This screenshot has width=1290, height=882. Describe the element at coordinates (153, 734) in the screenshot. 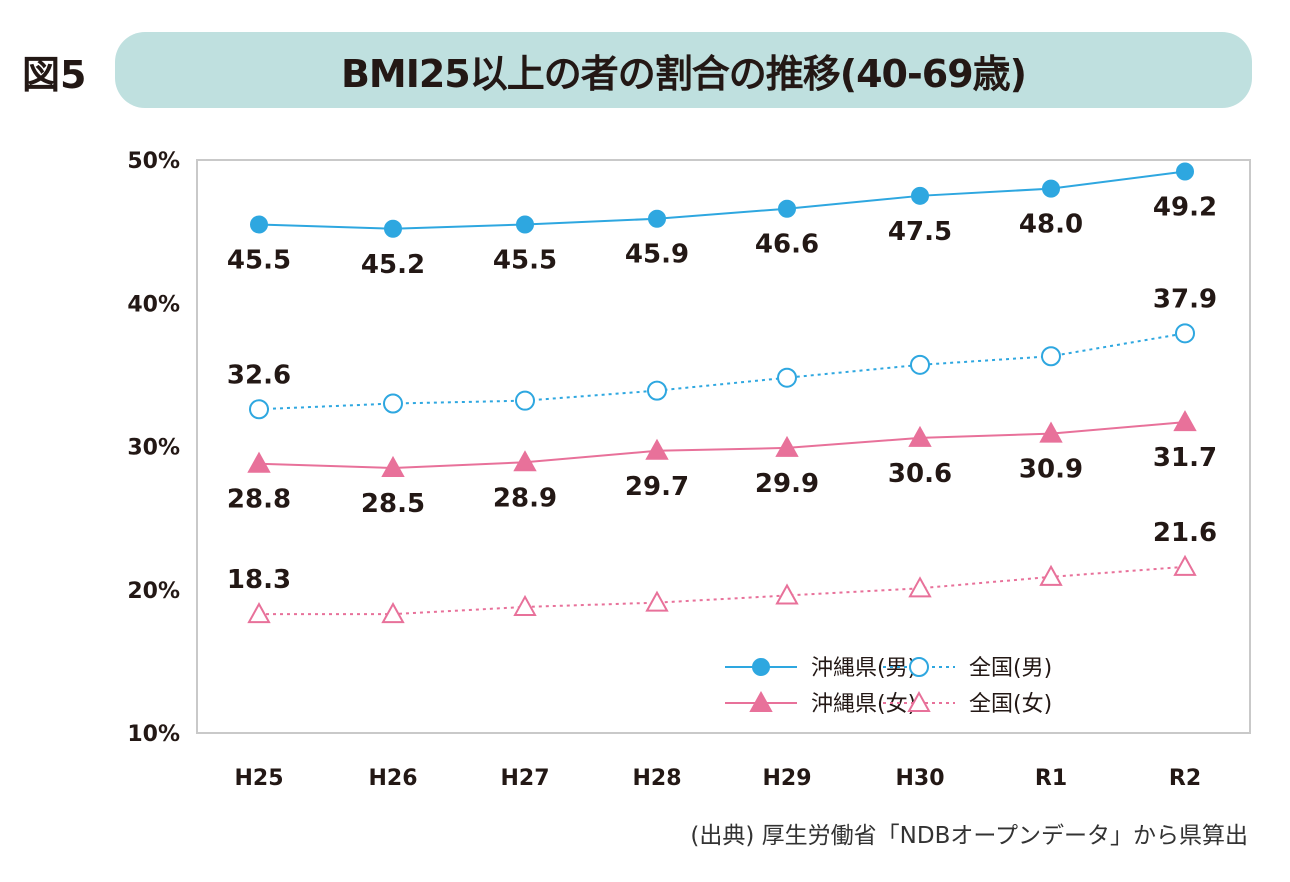

I see `y-tick-label: 10%` at that location.